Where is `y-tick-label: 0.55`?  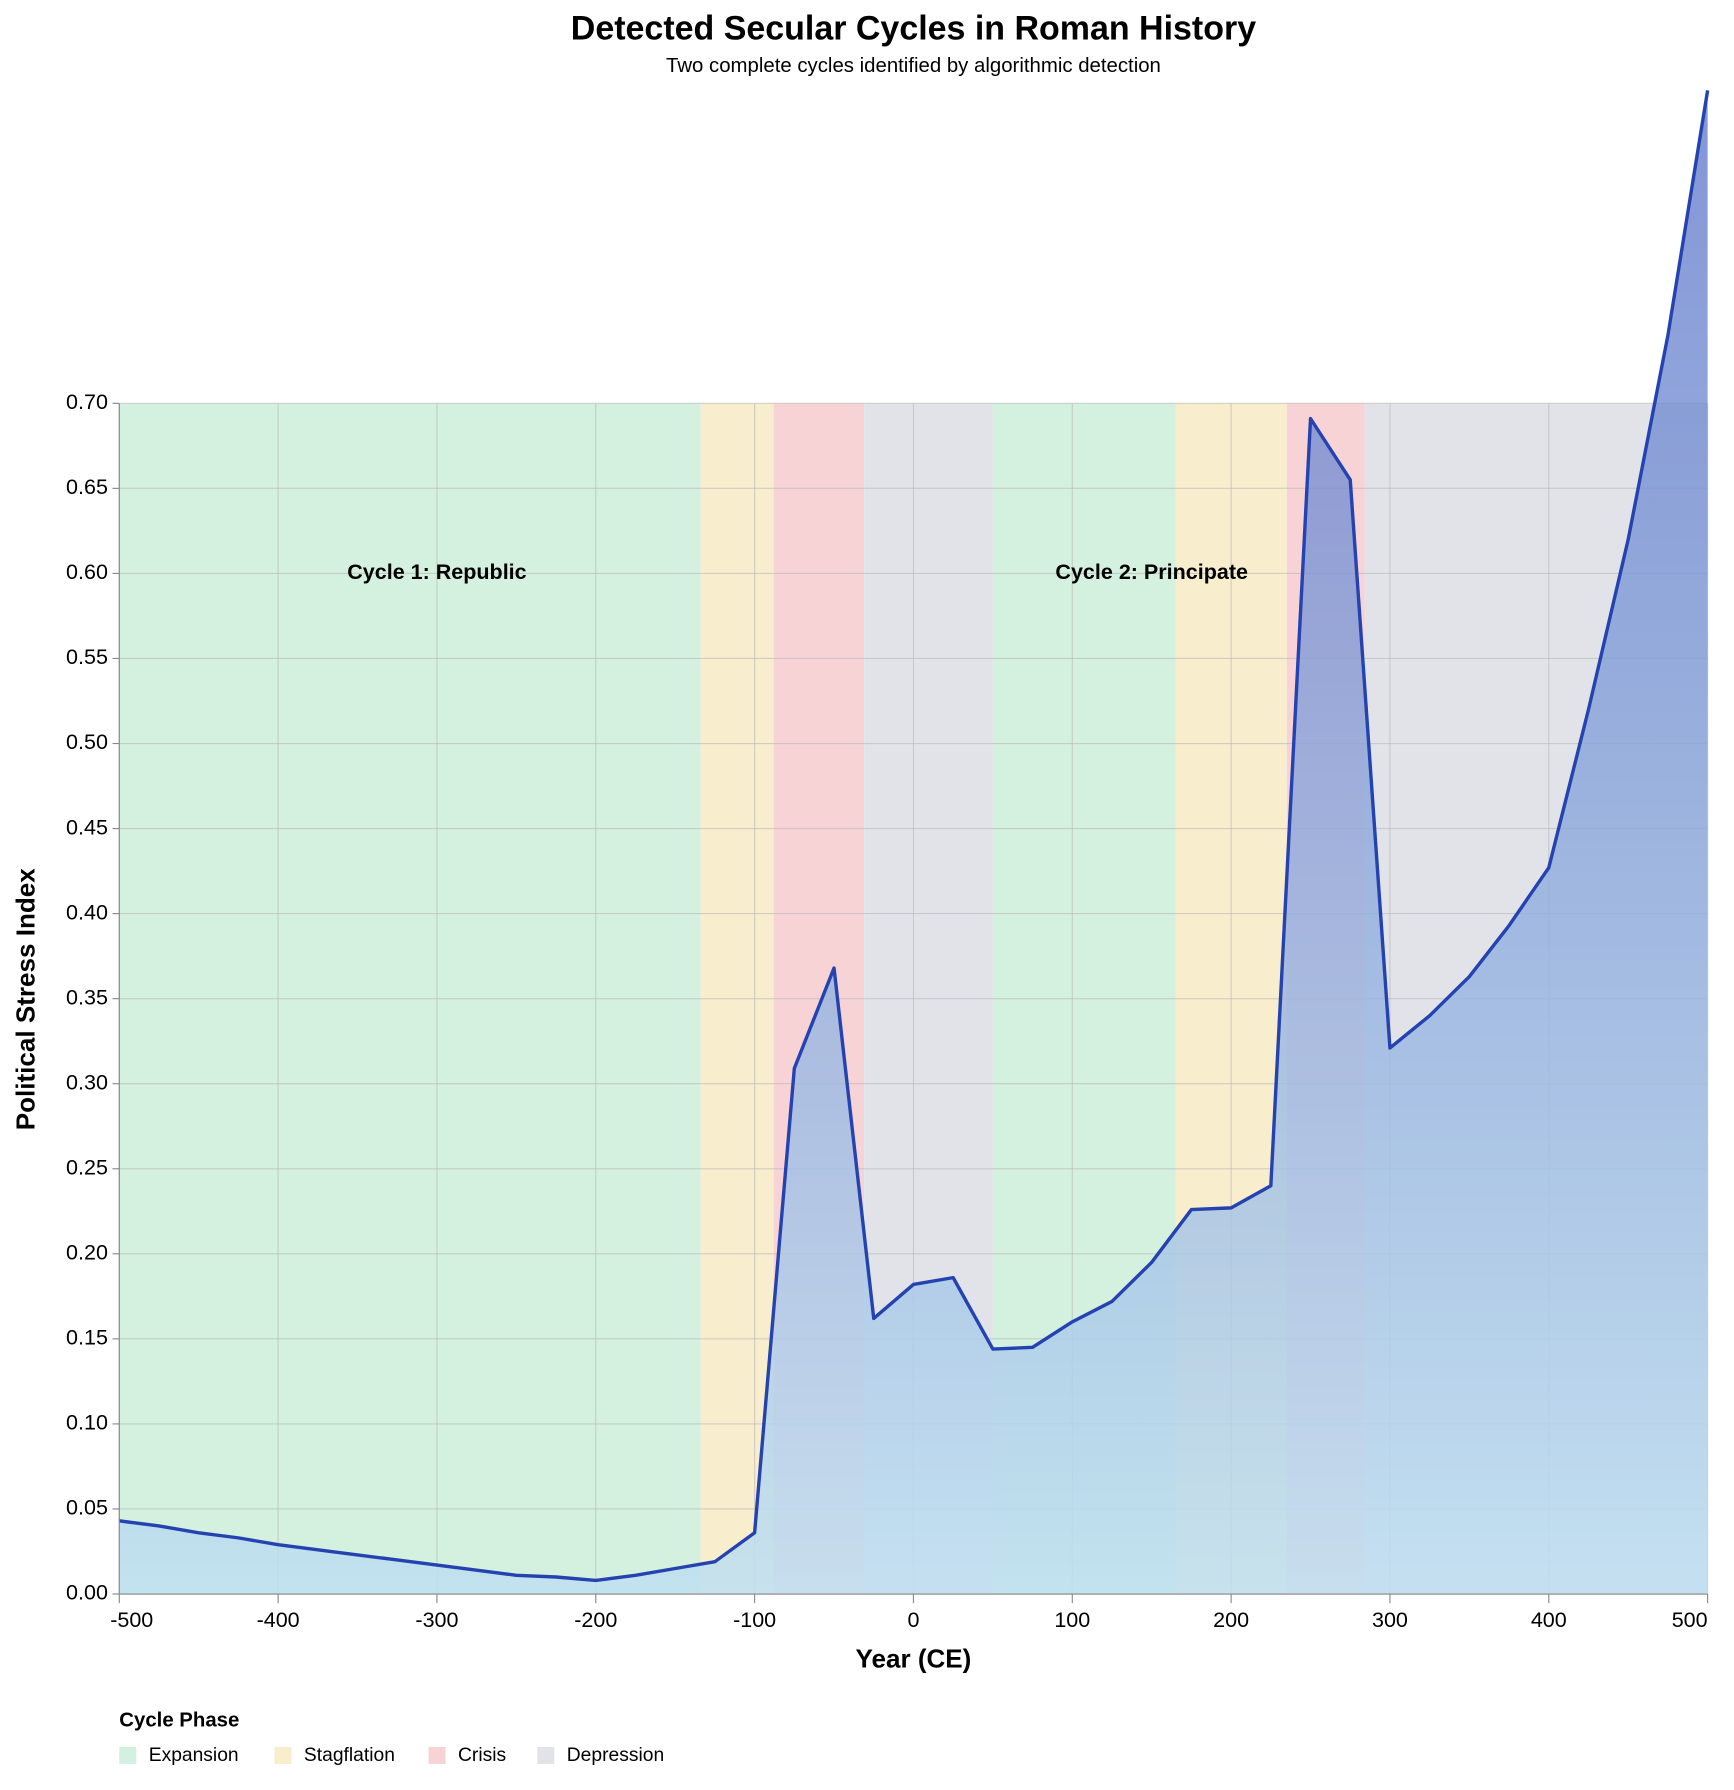
y-tick-label: 0.55 is located at coordinates (87, 657).